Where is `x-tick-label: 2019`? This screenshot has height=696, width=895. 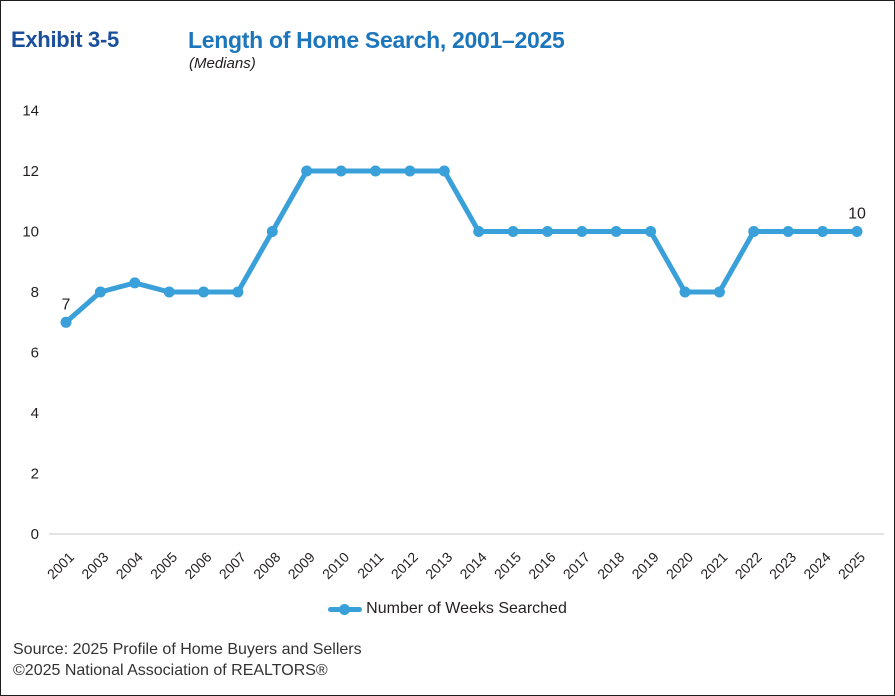 x-tick-label: 2019 is located at coordinates (644, 565).